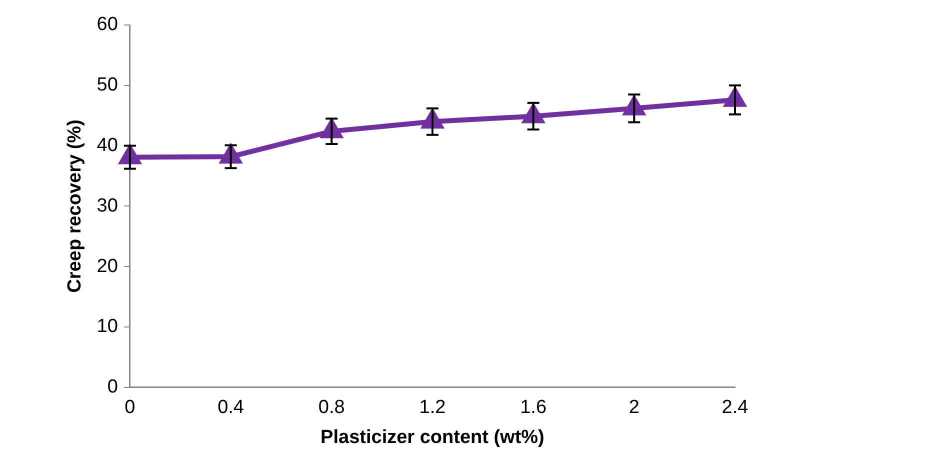 Image resolution: width=935 pixels, height=453 pixels. What do you see at coordinates (634, 407) in the screenshot?
I see `x-tick-label: 2` at bounding box center [634, 407].